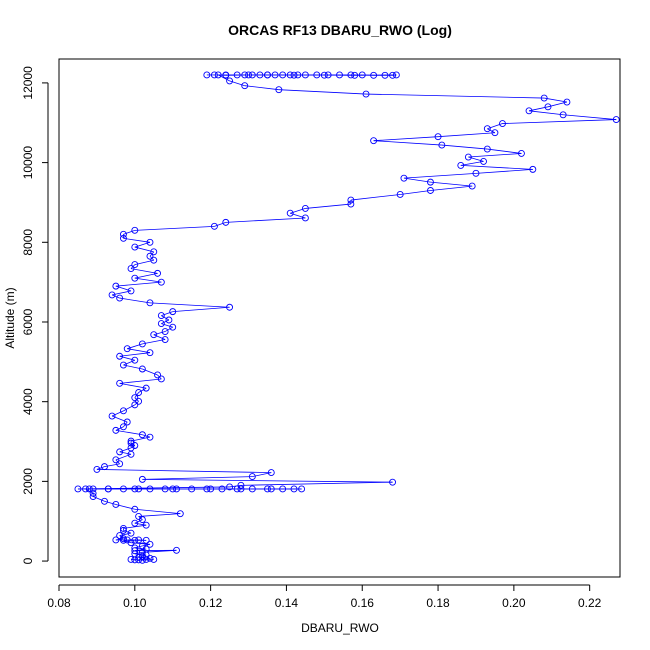 The width and height of the screenshot is (650, 650). I want to click on x-tick-label: 0.18, so click(438, 603).